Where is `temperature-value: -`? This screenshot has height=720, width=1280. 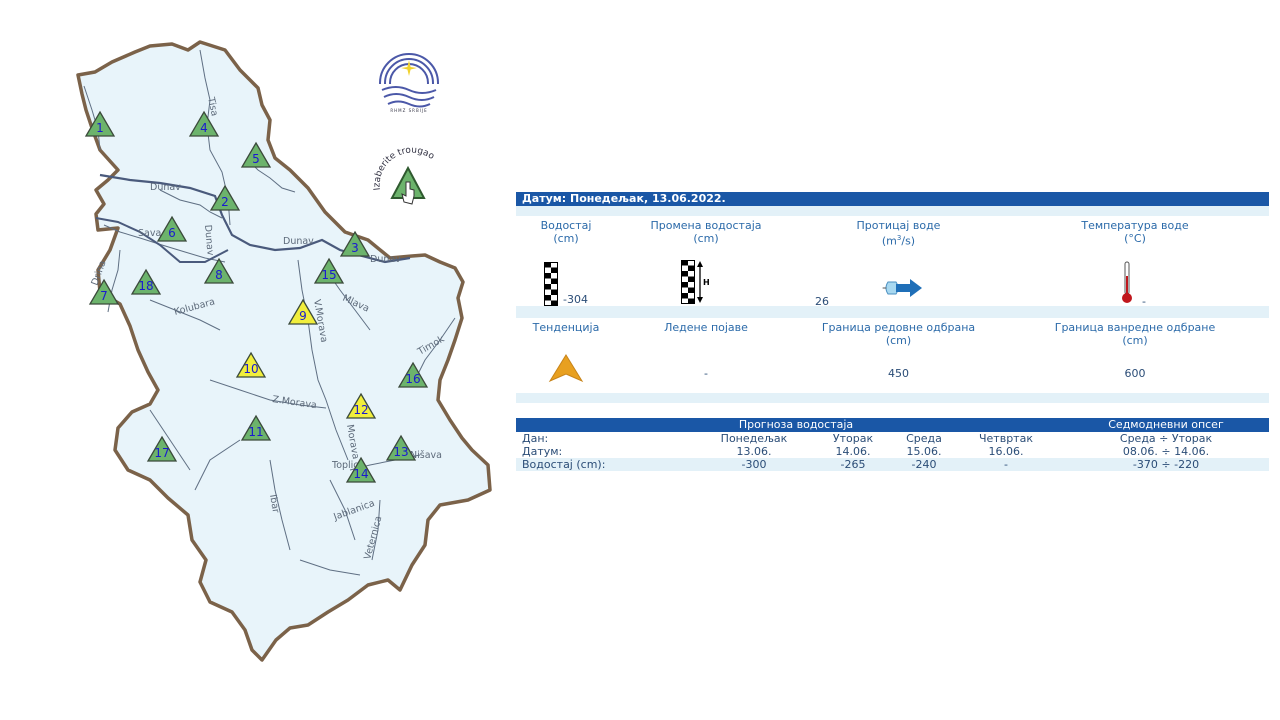 temperature-value: - is located at coordinates (1144, 301).